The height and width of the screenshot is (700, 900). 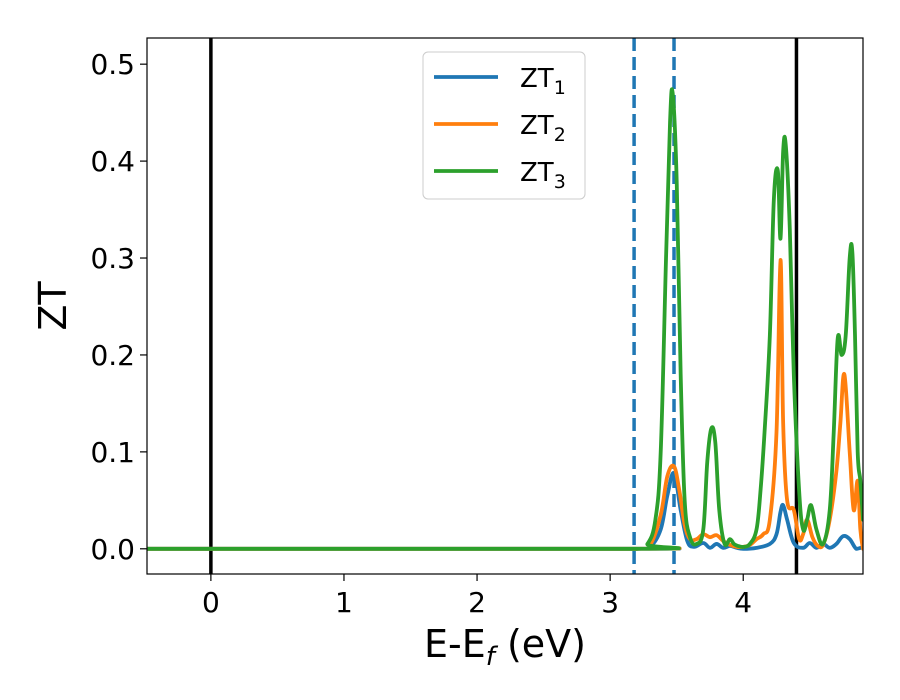 I want to click on x-axis-label: E-Ef (eV), so click(x=505, y=647).